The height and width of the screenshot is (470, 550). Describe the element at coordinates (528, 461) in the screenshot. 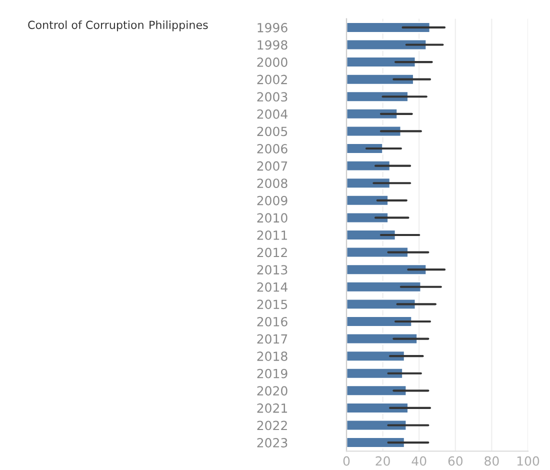

I see `x-tick-label: 100` at that location.